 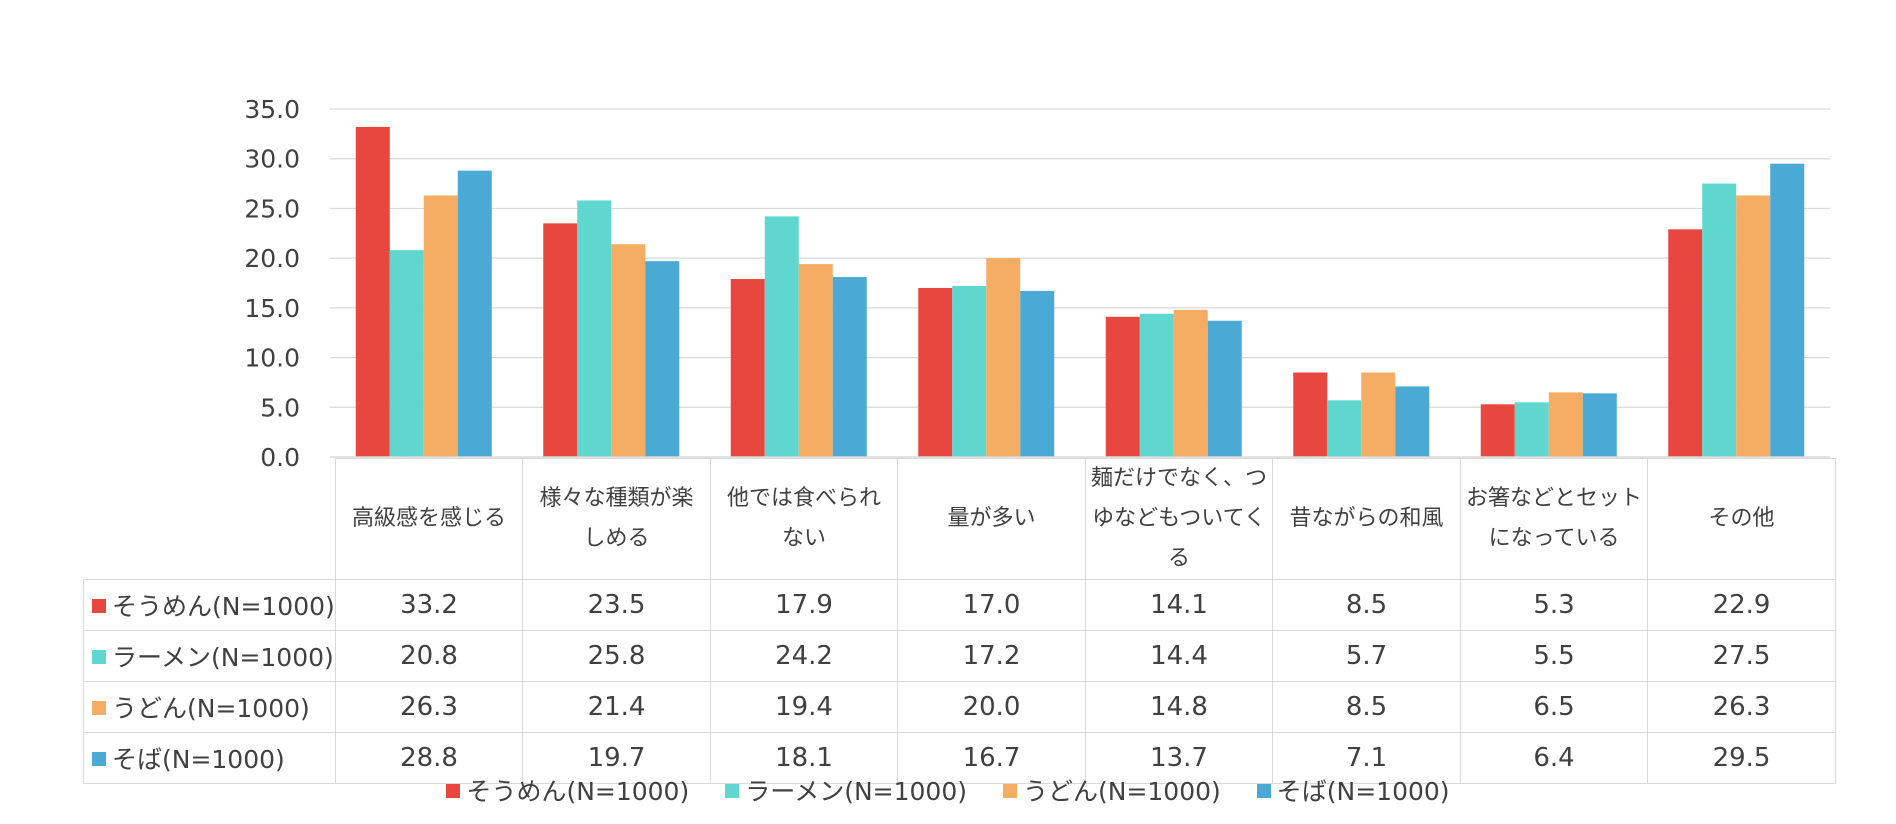 I want to click on series-row-header: うどん(N=1000), so click(x=209, y=707).